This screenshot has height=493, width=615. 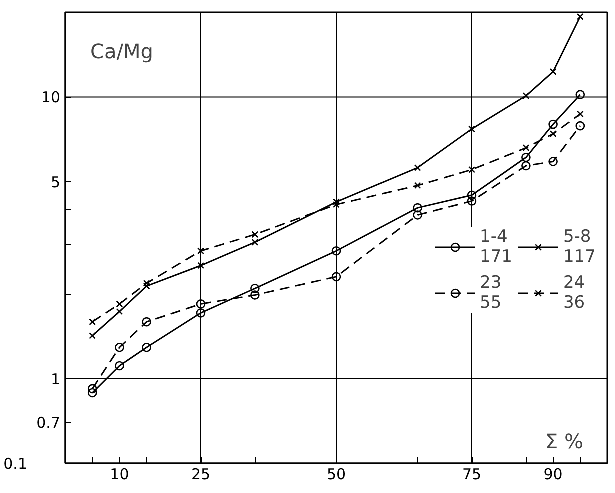 I want to click on x-tick-label: 10, so click(x=120, y=475).